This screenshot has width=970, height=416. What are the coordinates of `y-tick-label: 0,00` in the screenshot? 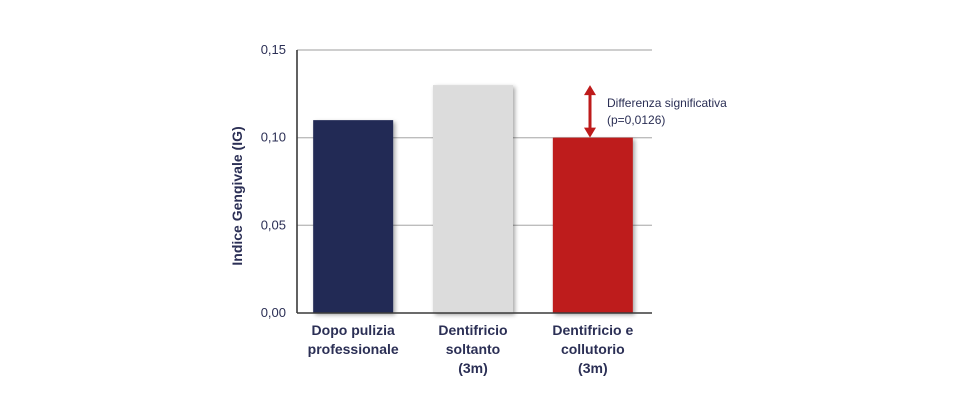 It's located at (273, 312).